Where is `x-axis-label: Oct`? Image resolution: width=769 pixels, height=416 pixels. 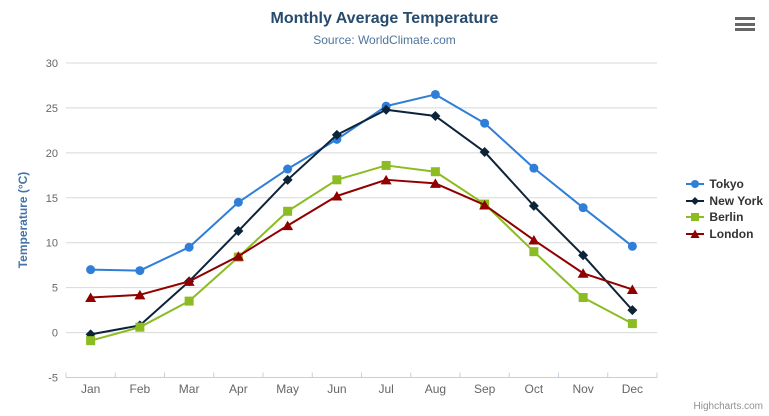 x-axis-label: Oct is located at coordinates (534, 389).